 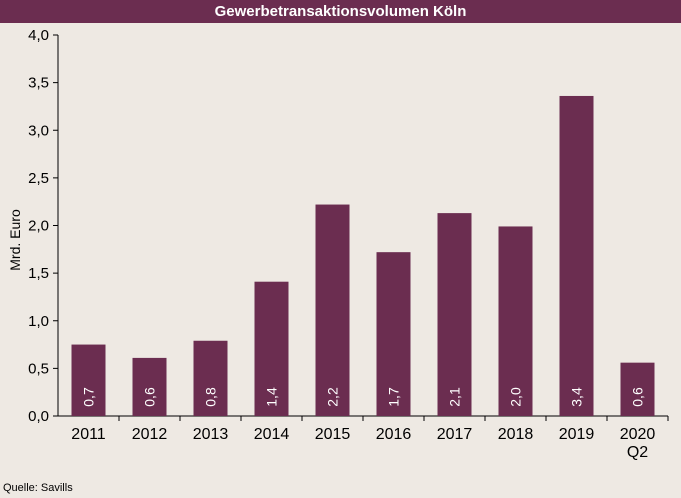 What do you see at coordinates (333, 397) in the screenshot?
I see `data-label: 2,2` at bounding box center [333, 397].